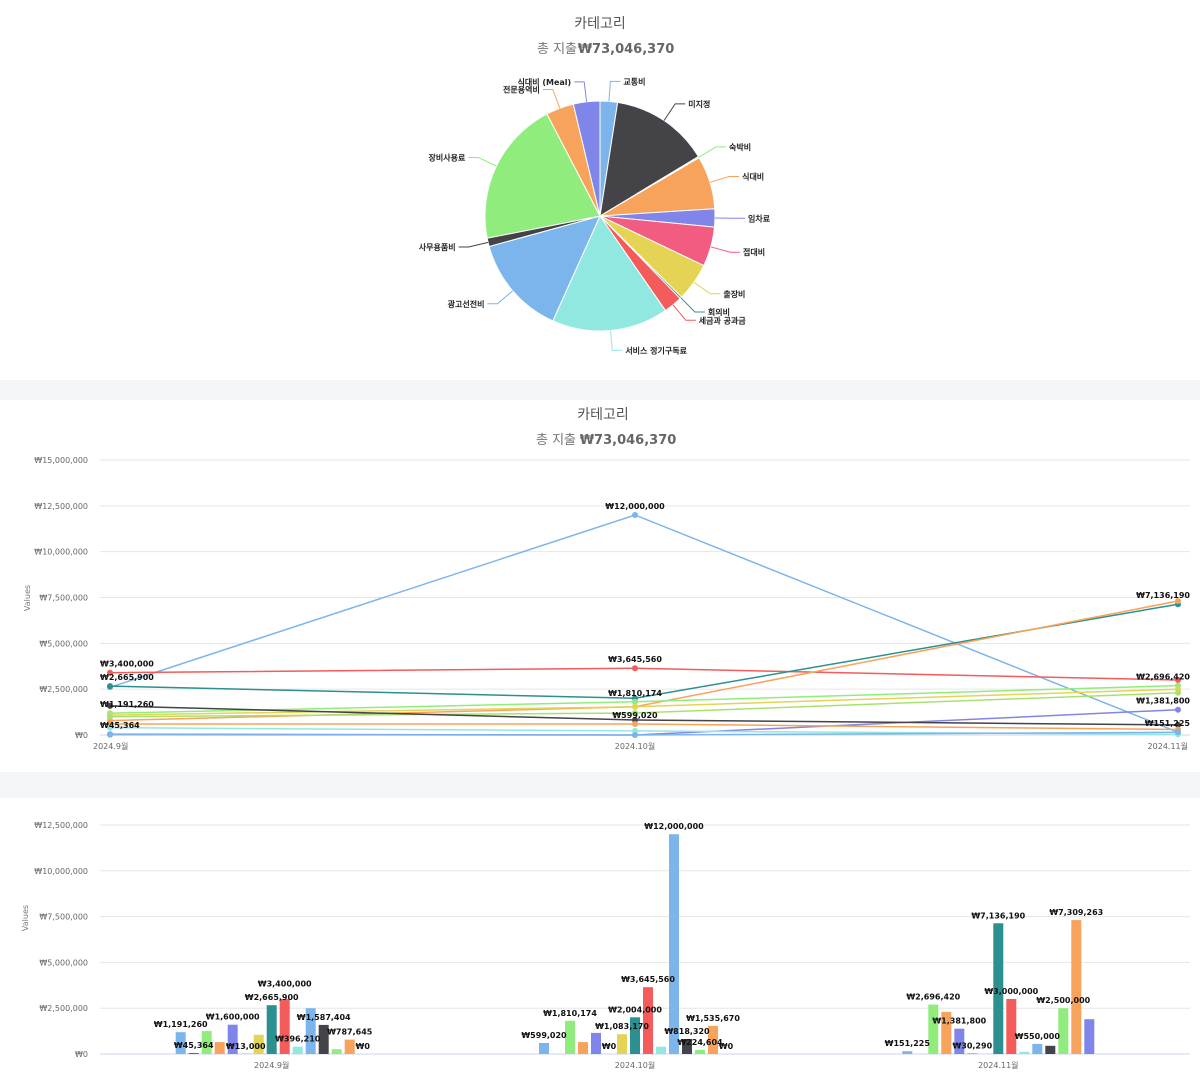 This screenshot has width=1200, height=1084. I want to click on bar-data-label: ₩818,320, so click(687, 1031).